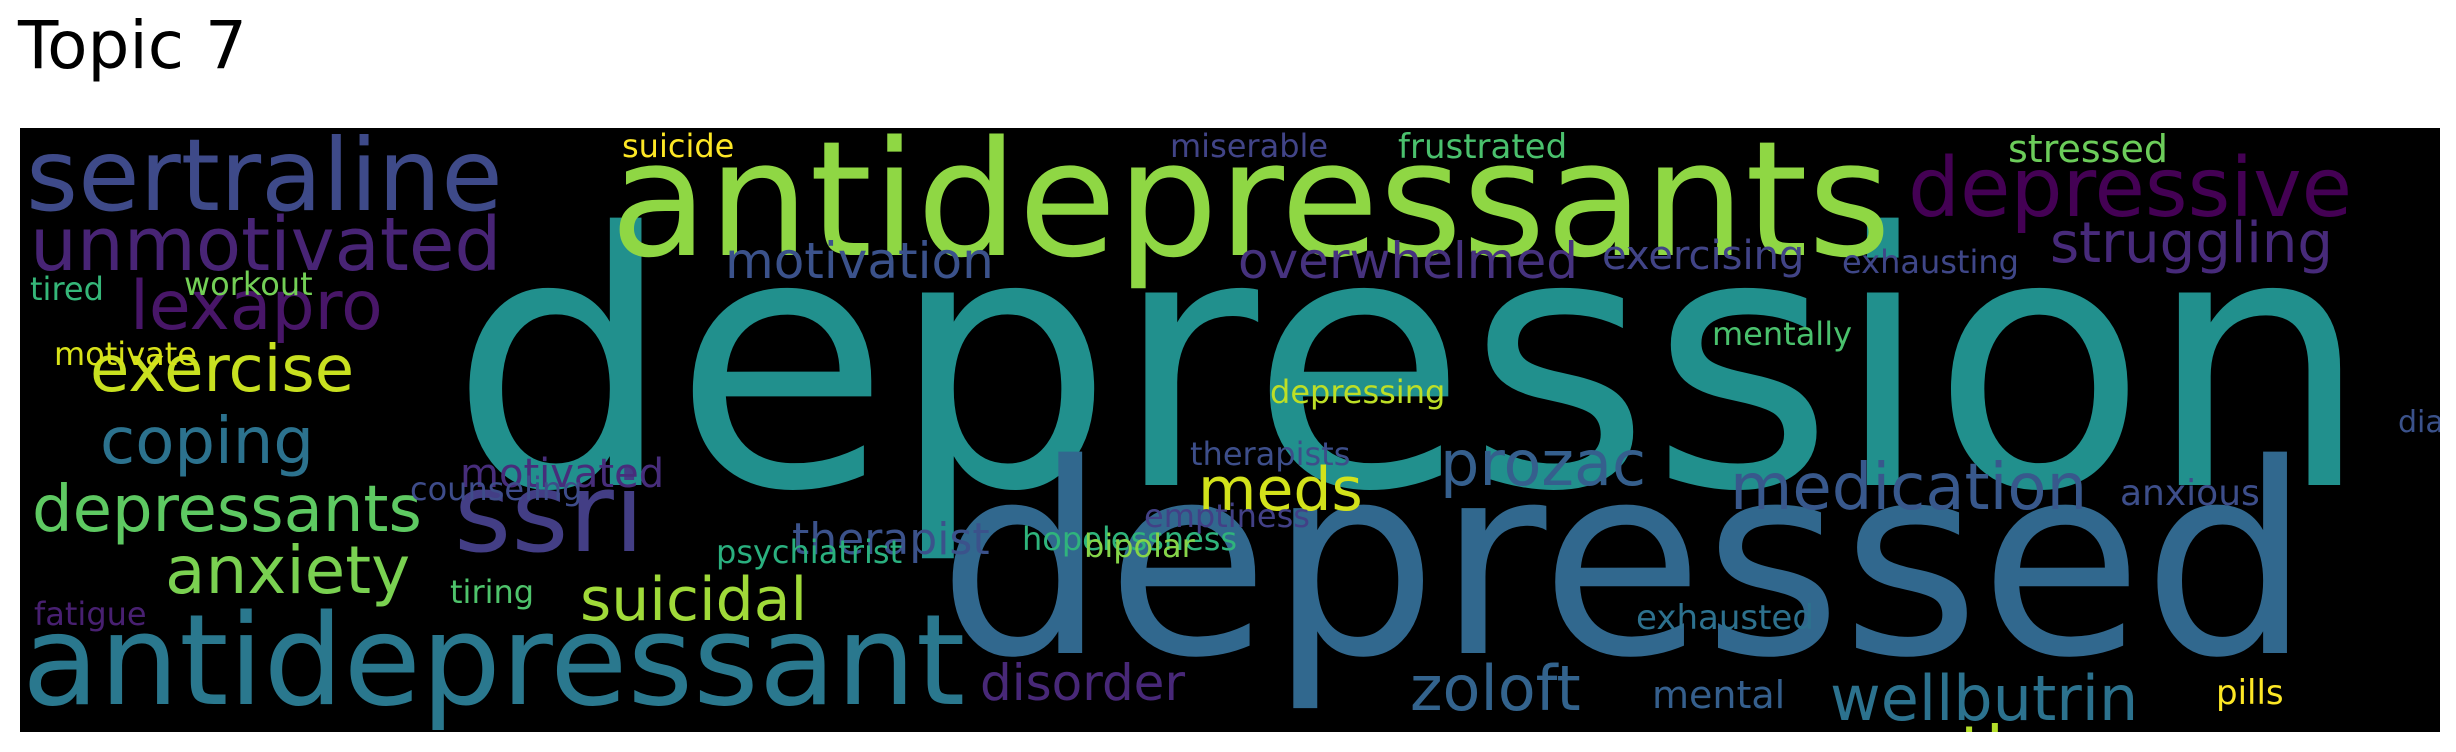 This screenshot has width=2456, height=752. What do you see at coordinates (2190, 493) in the screenshot?
I see `word-anxious: anxious` at bounding box center [2190, 493].